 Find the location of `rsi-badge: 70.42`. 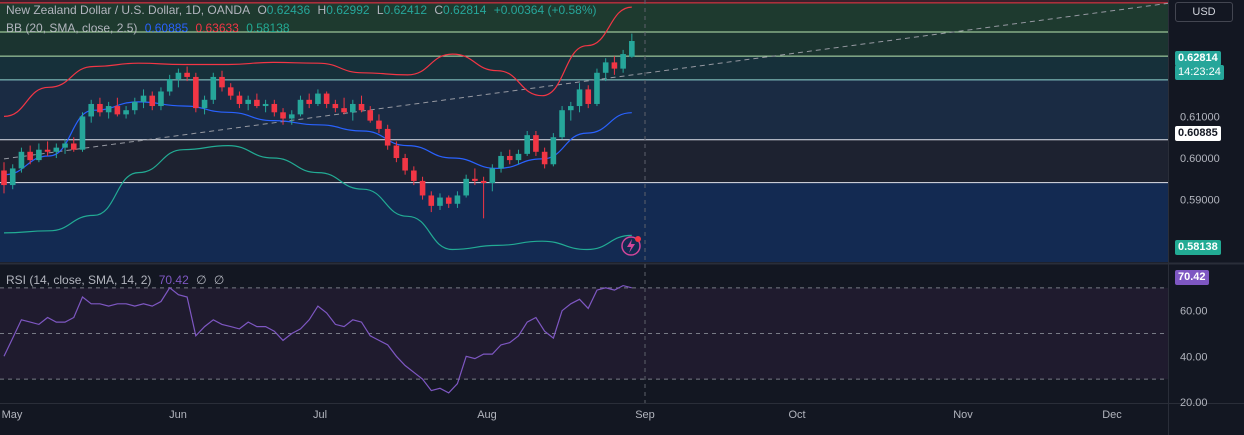

rsi-badge: 70.42 is located at coordinates (1192, 277).